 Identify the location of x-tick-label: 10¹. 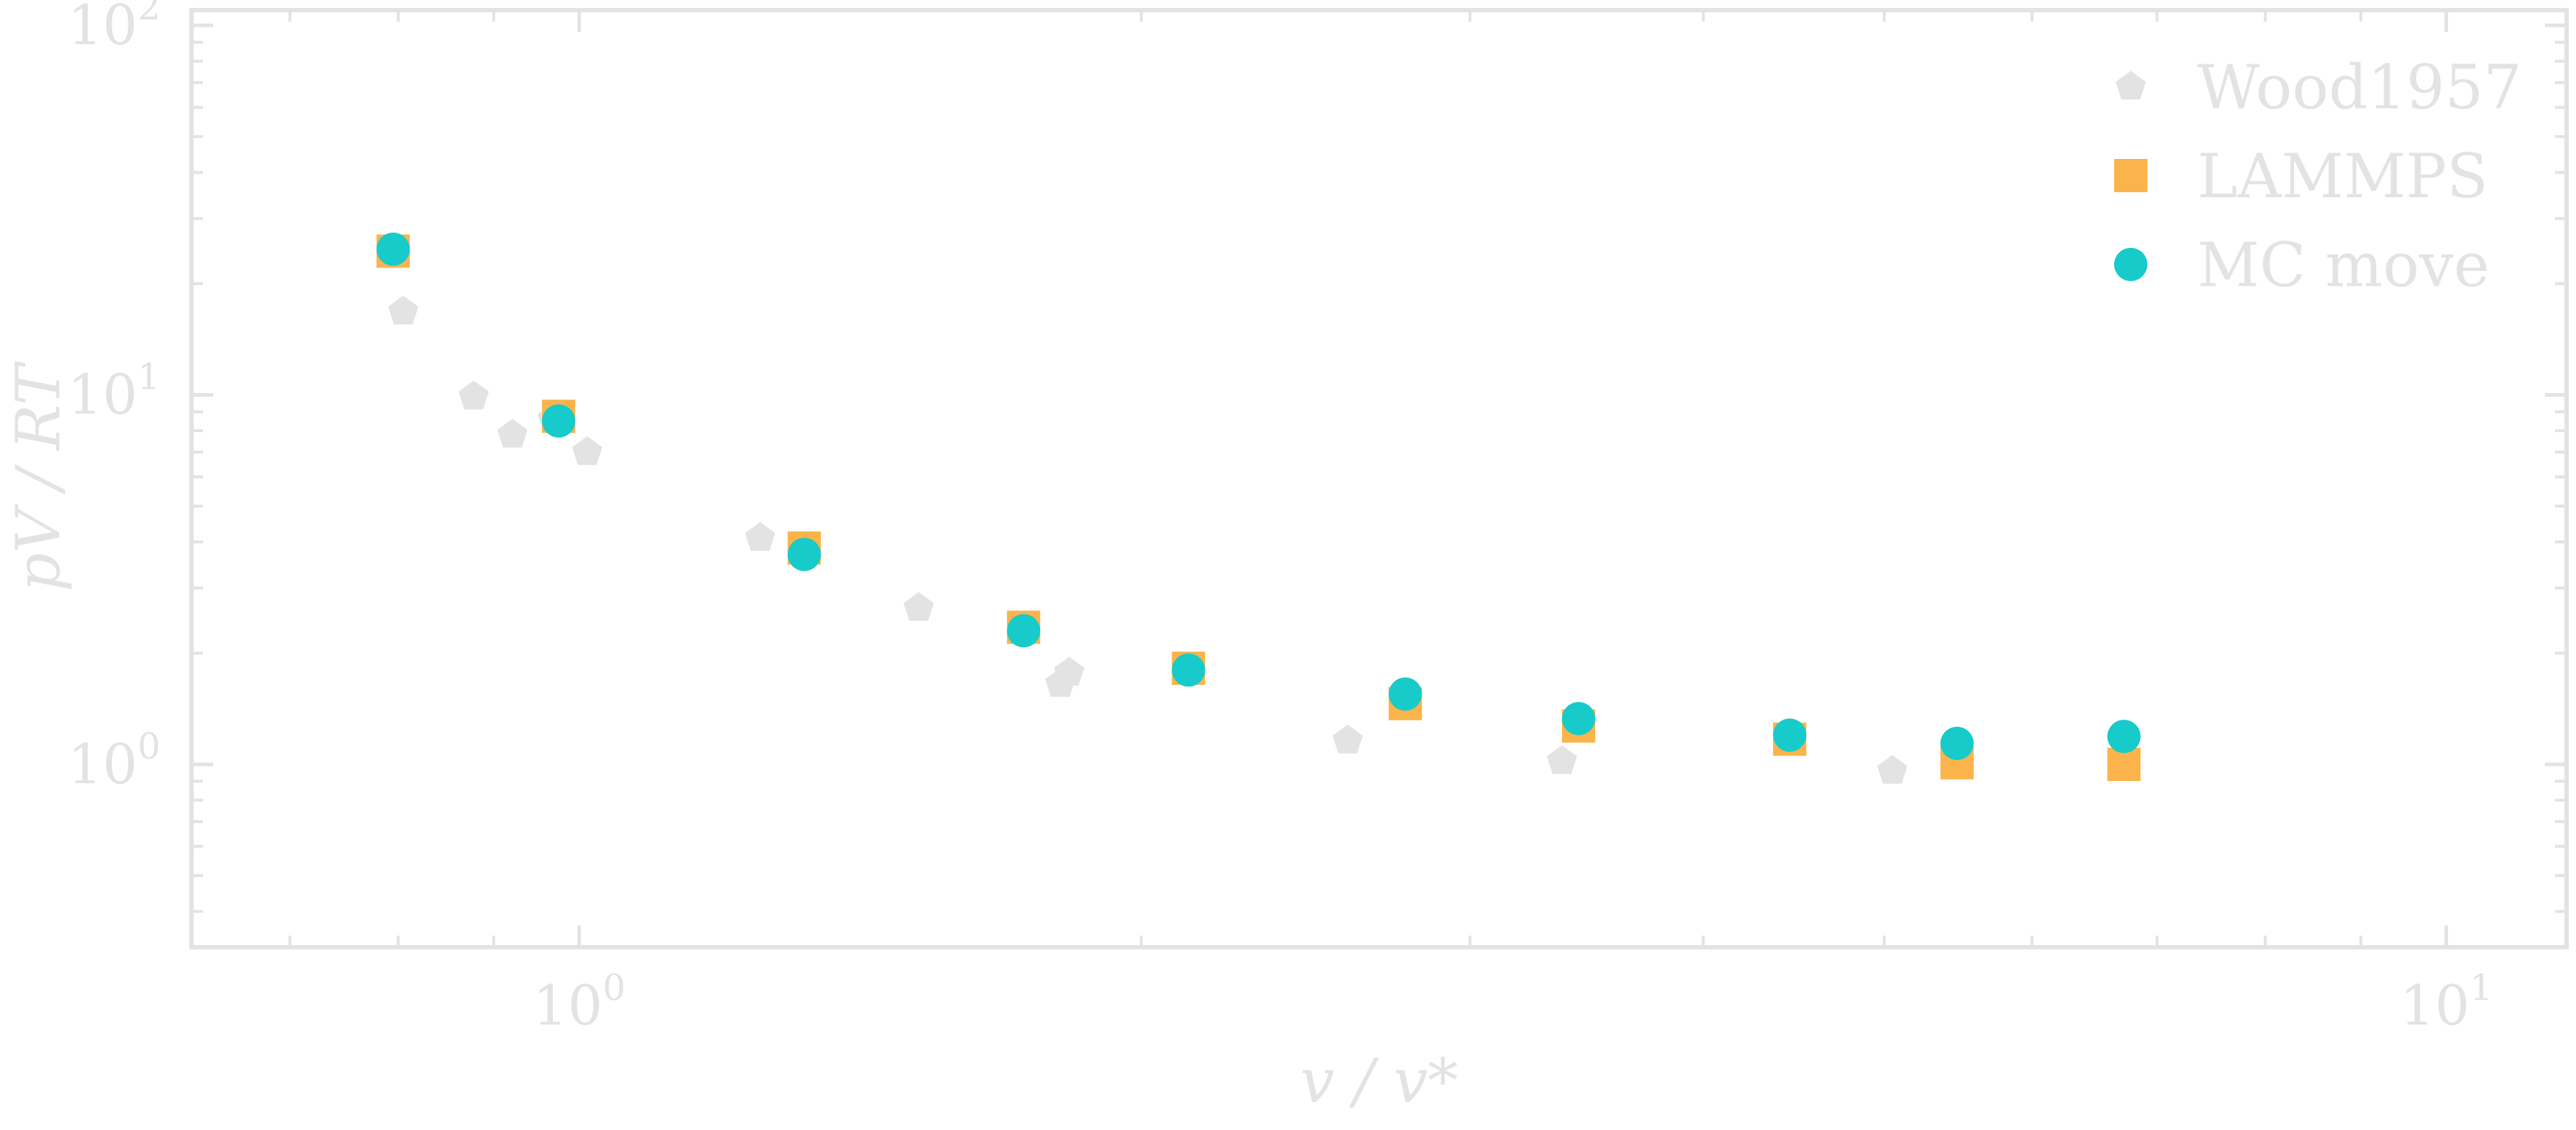
(2446, 1003).